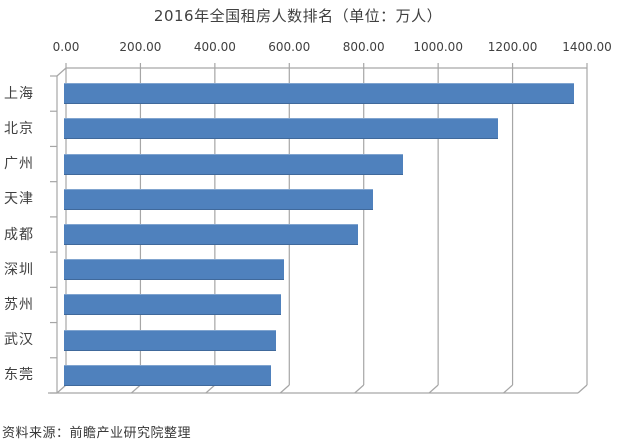 The height and width of the screenshot is (445, 640). What do you see at coordinates (19, 340) in the screenshot?
I see `category-label-7: 武汉` at bounding box center [19, 340].